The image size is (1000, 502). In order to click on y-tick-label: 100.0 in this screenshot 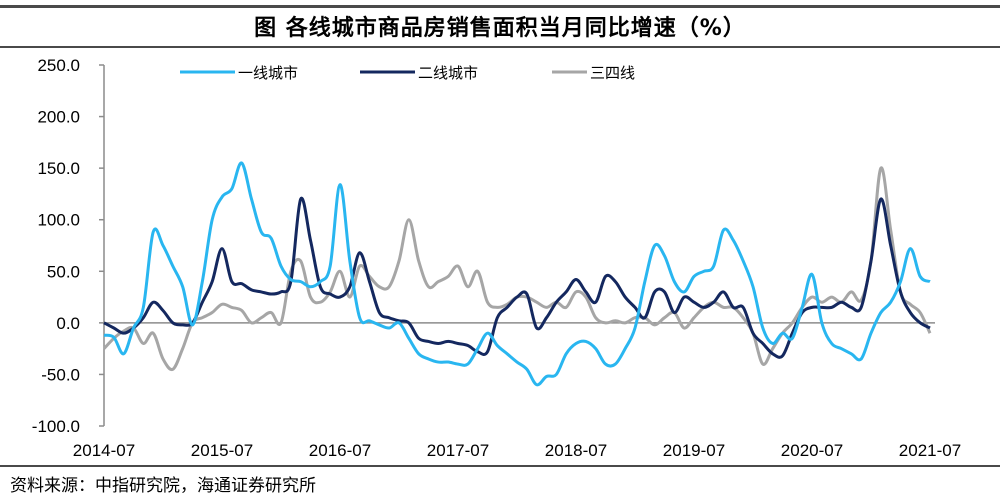, I will do `click(58, 220)`.